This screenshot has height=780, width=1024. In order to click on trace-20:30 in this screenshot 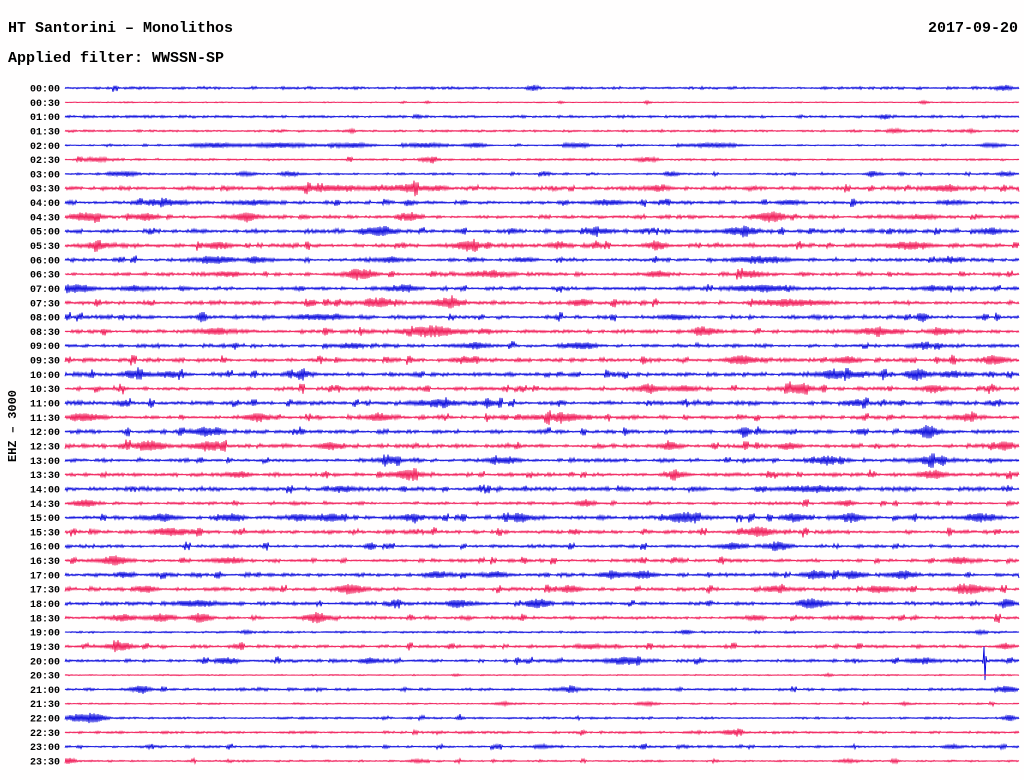, I will do `click(542, 675)`.